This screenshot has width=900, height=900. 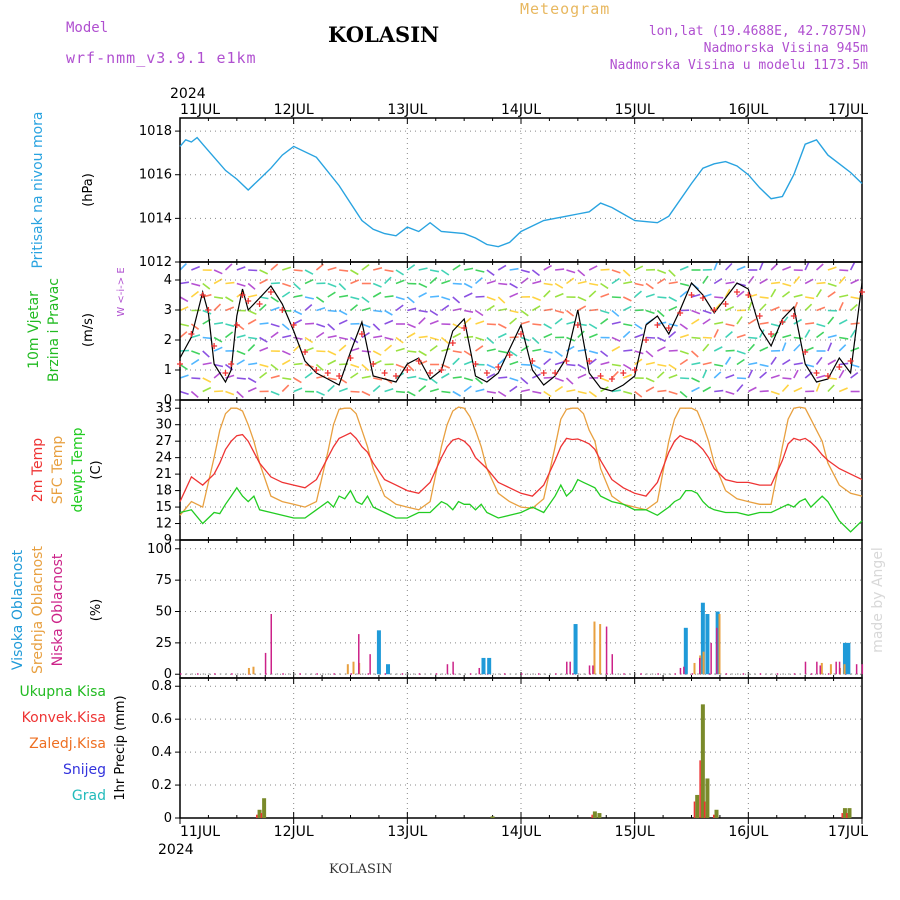 I want to click on y-tick-label: 18, so click(x=163, y=491).